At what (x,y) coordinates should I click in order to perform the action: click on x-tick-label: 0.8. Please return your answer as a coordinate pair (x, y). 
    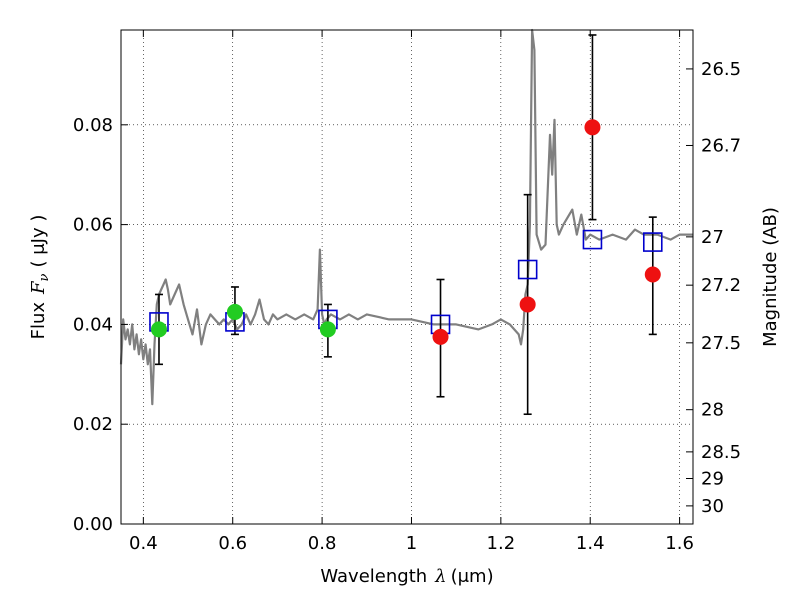
    Looking at the image, I should click on (322, 543).